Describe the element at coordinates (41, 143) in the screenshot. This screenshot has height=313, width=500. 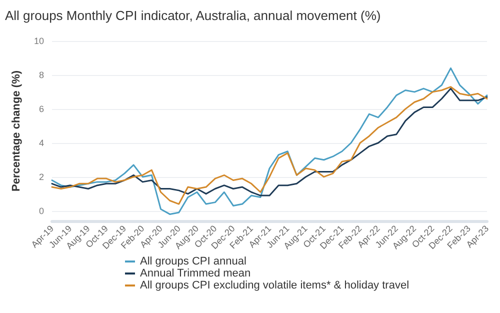
I see `y-tick-label: 4` at that location.